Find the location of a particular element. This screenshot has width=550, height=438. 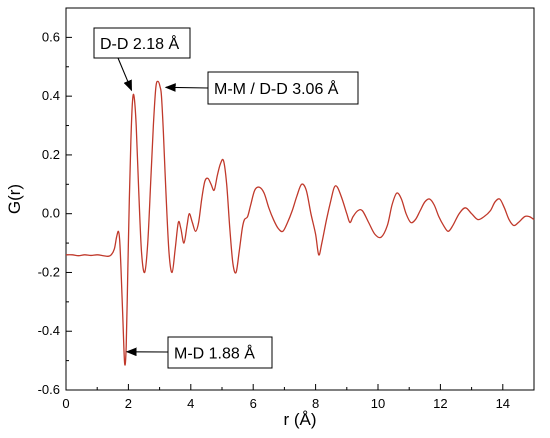

annotation-mm-dd-306: M-M / D-D 3.06 Å is located at coordinates (262, 88).